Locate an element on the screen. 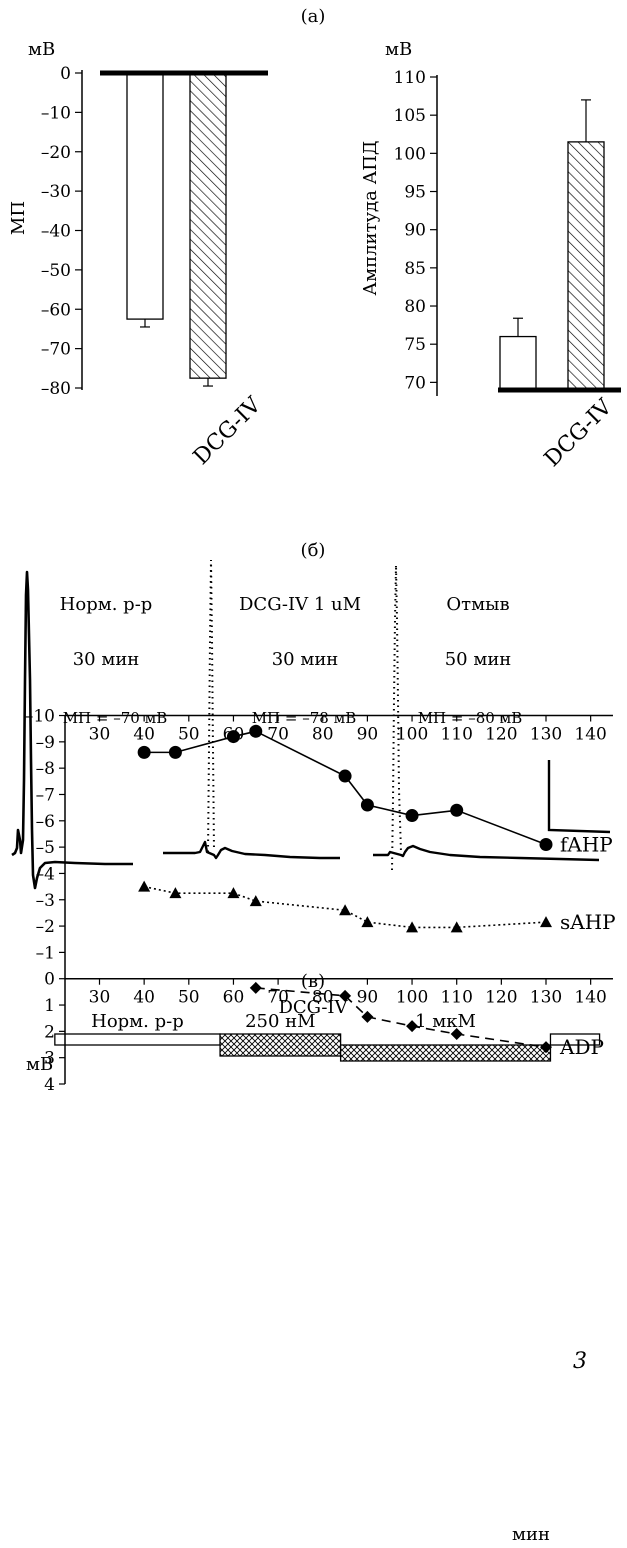 The image size is (627, 1548). chart-a-left-yticks: 0 –10 –20 –30 –40 –50 –60 –70 –80 is located at coordinates (62, 231).